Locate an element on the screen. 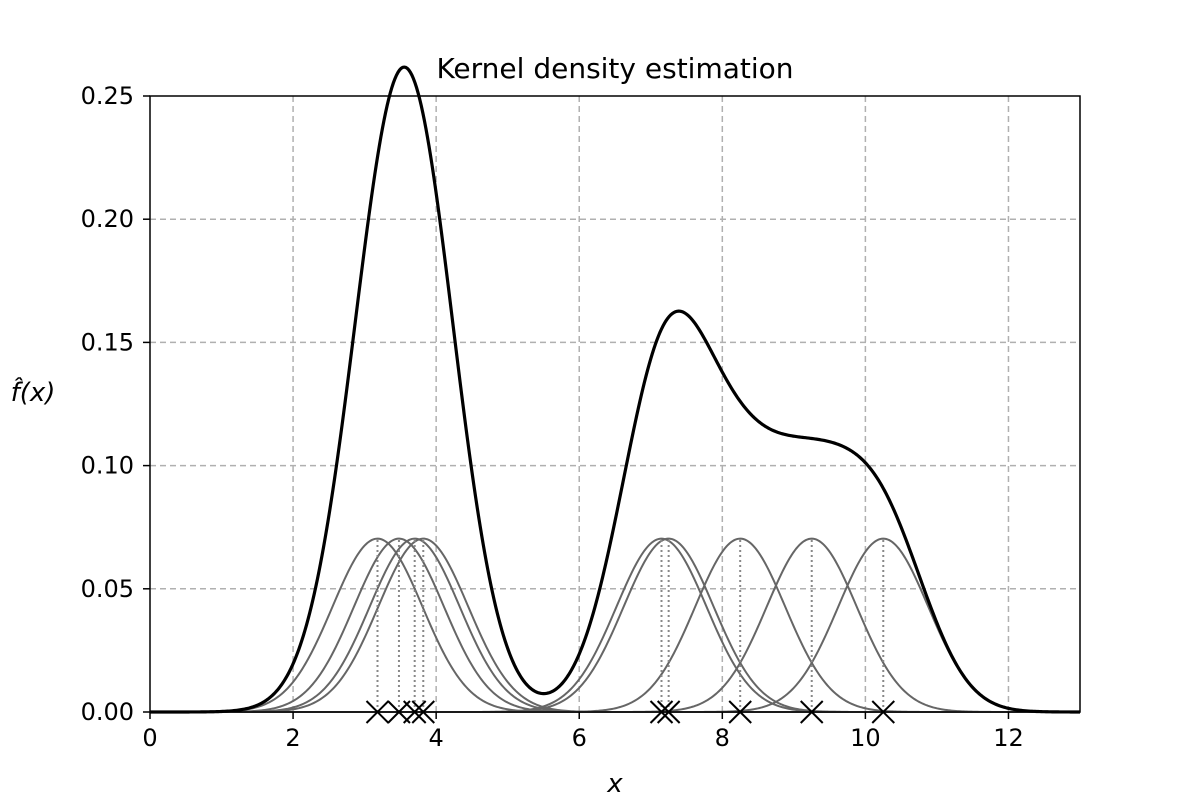  x-tick-label: 12 is located at coordinates (1008, 738).